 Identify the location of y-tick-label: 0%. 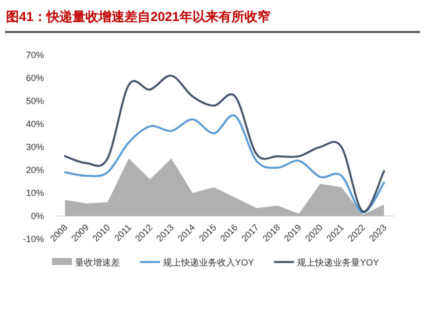
(37, 216).